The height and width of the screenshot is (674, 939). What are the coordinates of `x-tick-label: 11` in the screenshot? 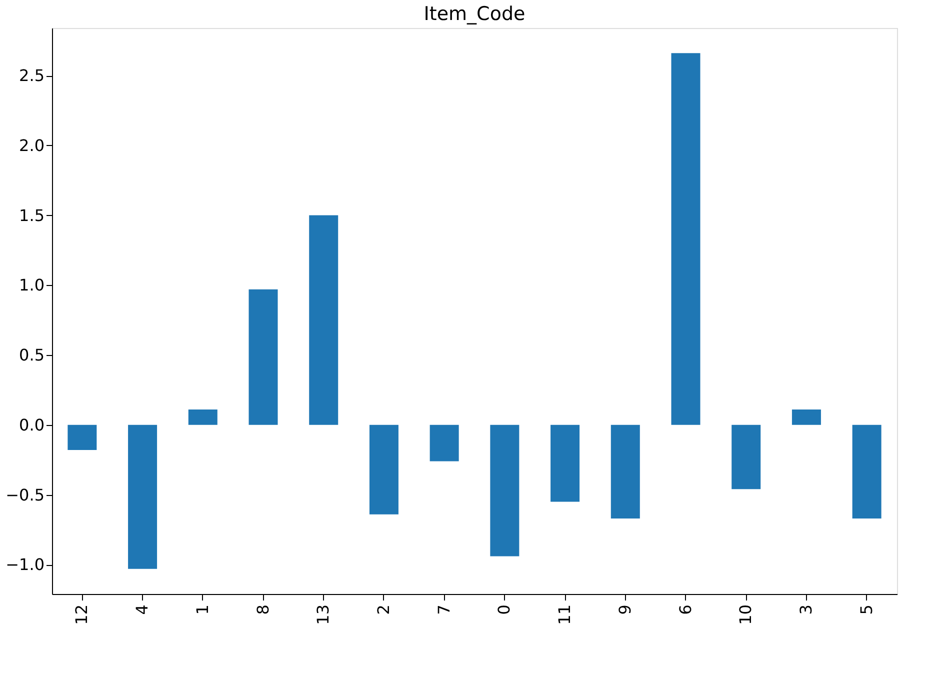 It's located at (564, 614).